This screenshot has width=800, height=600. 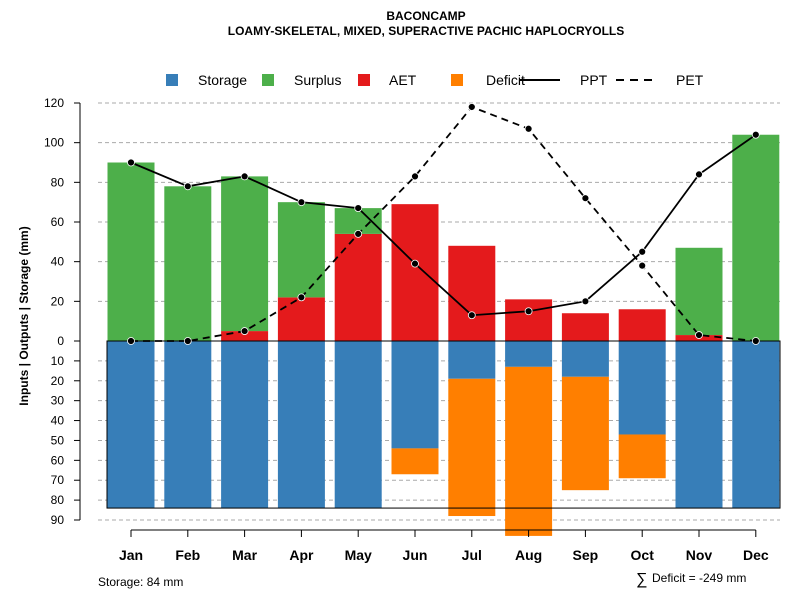 What do you see at coordinates (642, 251) in the screenshot?
I see `ppt-point-Oct` at bounding box center [642, 251].